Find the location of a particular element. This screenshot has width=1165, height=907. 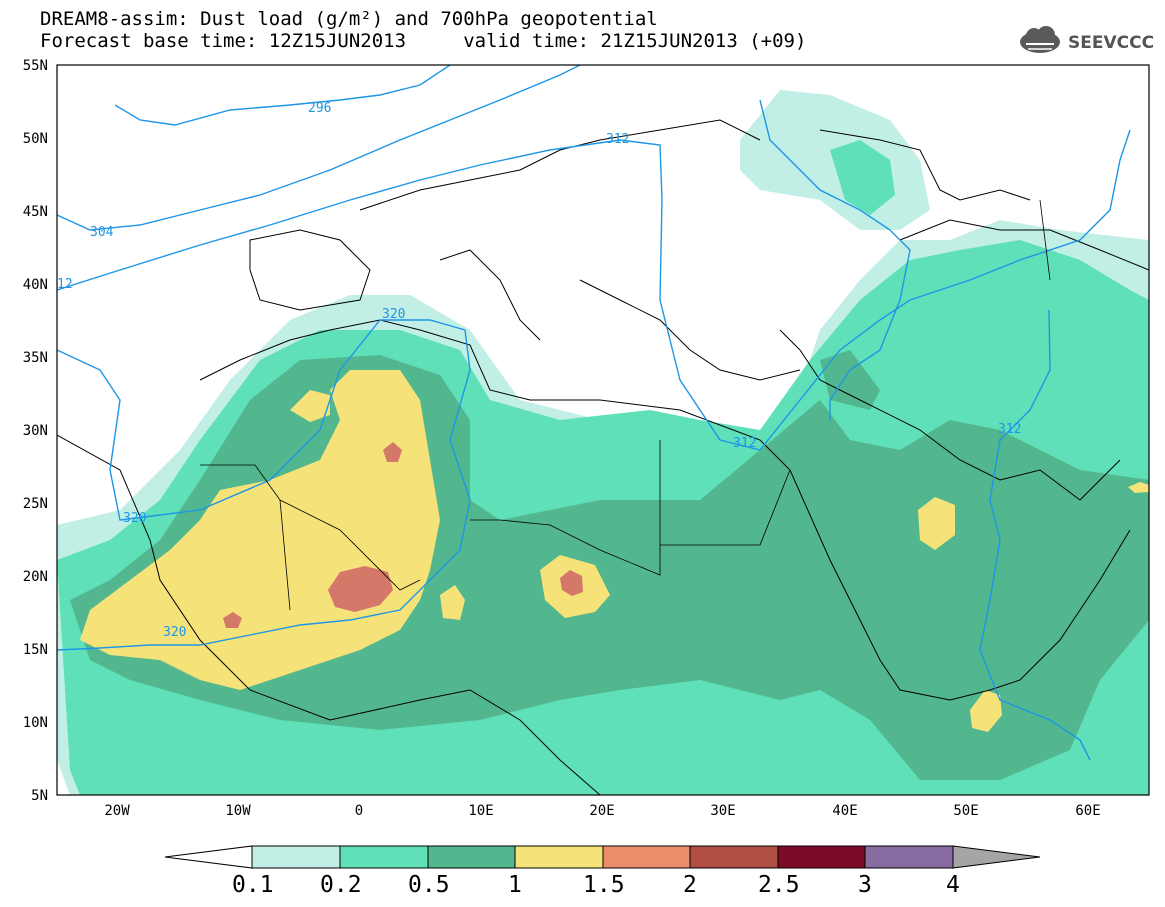

lon-label: 20E is located at coordinates (601, 811).